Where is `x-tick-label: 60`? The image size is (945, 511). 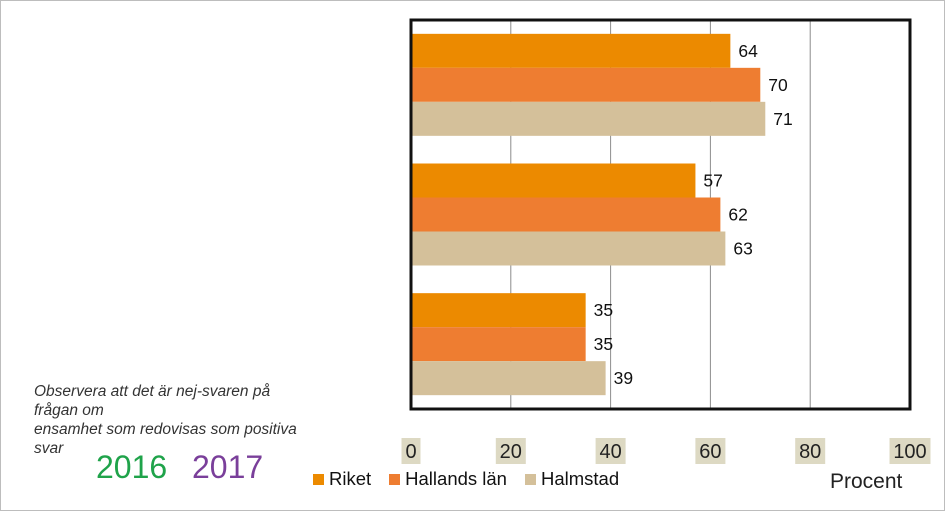
x-tick-label: 60 is located at coordinates (710, 452).